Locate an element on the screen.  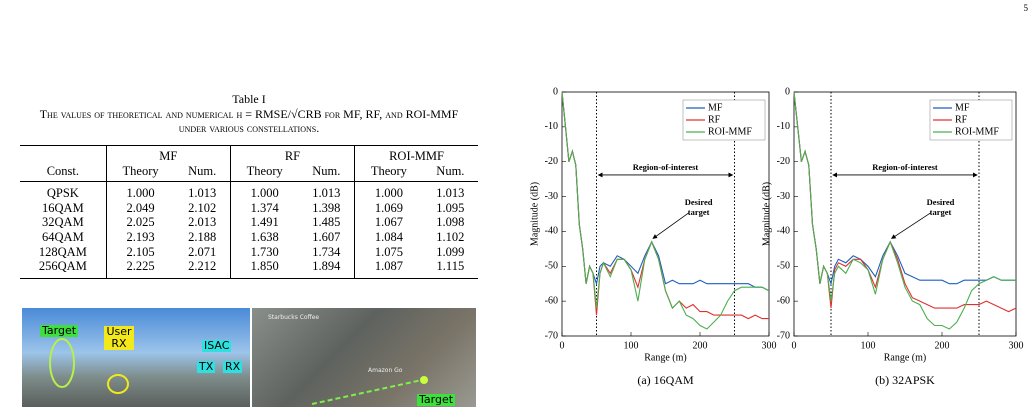
table-row: 64QAM 2.193 2.188 1.638 1.607 1.084 1.102 is located at coordinates (249, 237).